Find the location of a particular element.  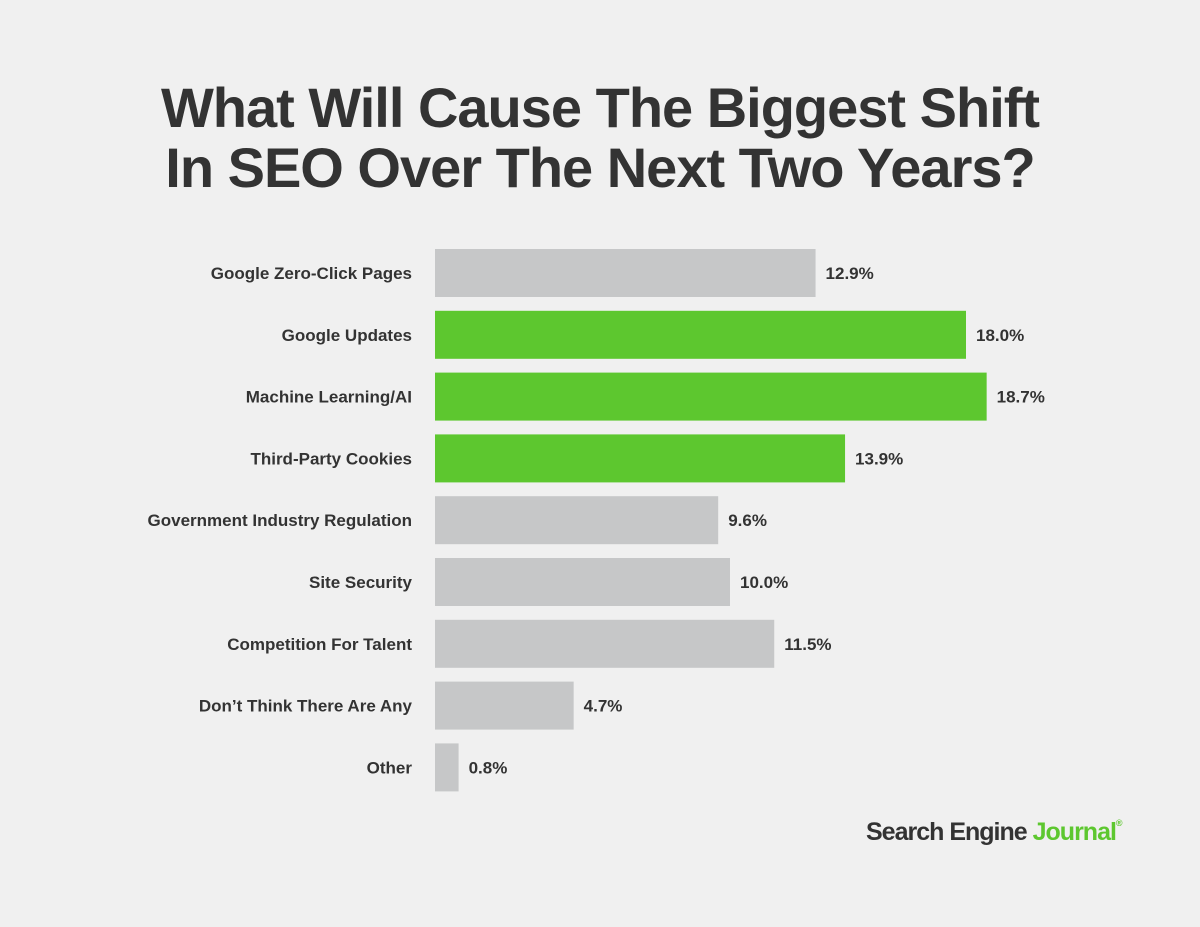

data-label: 13.9% is located at coordinates (879, 458).